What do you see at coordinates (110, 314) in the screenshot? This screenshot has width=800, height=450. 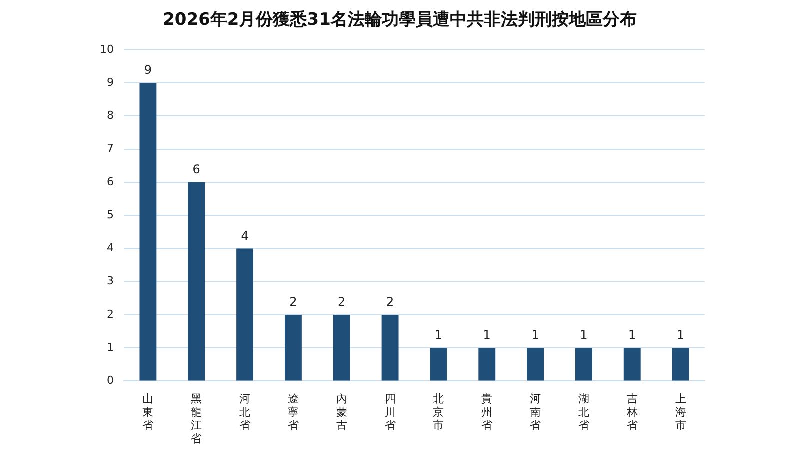 I see `y-tick-label: 2` at bounding box center [110, 314].